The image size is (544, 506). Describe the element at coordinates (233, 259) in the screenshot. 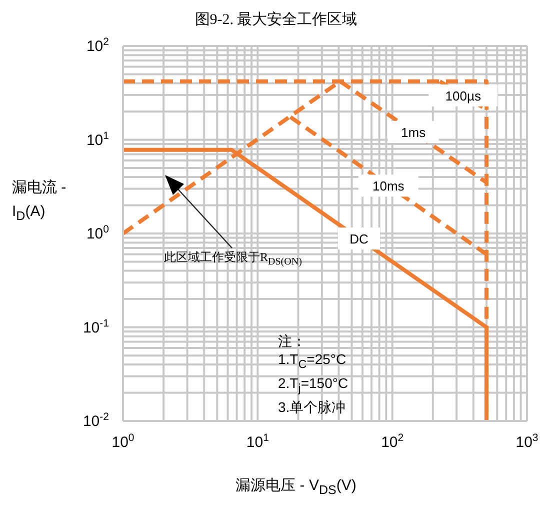

I see `annotation: 此区域工作受限于R$_{DS(ON)}$` at that location.